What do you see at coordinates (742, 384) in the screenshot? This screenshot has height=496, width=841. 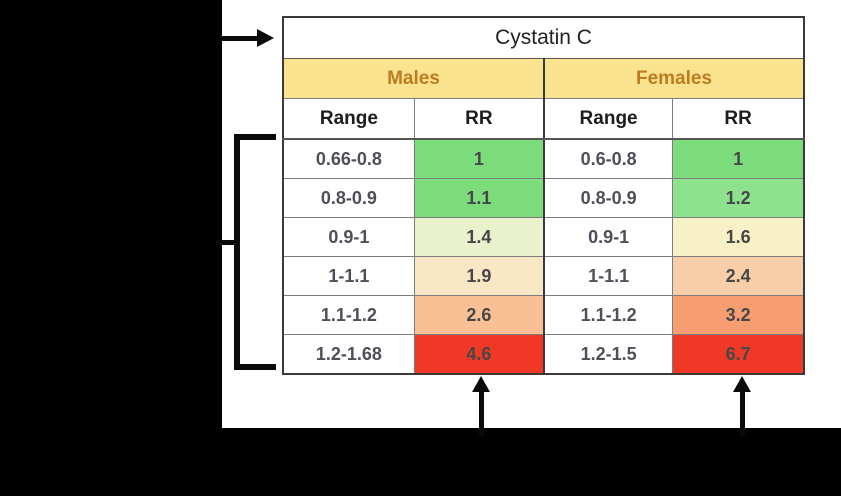 I see `females-rr-pointer-arrowhead-icon` at bounding box center [742, 384].